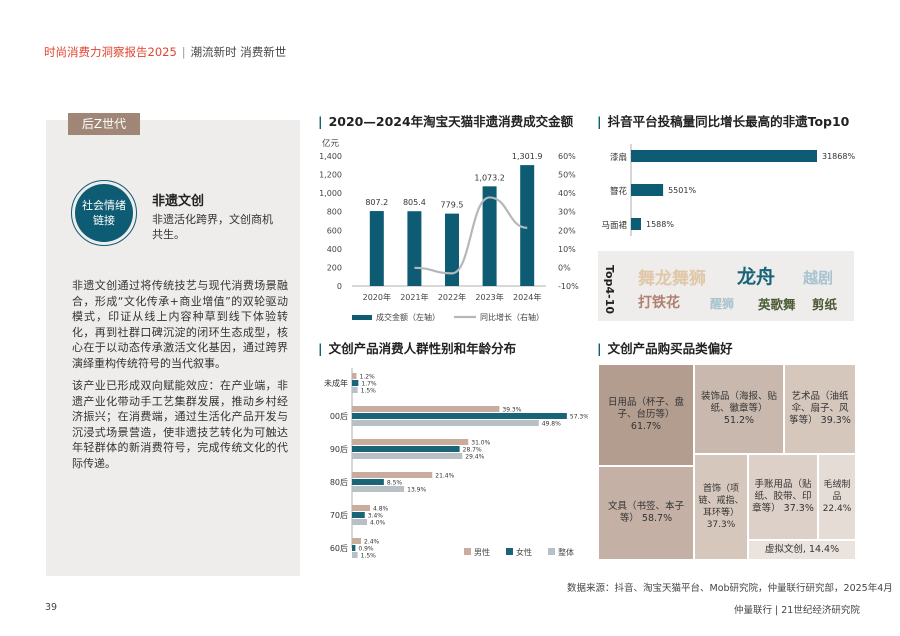 The width and height of the screenshot is (900, 636). I want to click on gmv-y-tick: 1,200, so click(330, 175).